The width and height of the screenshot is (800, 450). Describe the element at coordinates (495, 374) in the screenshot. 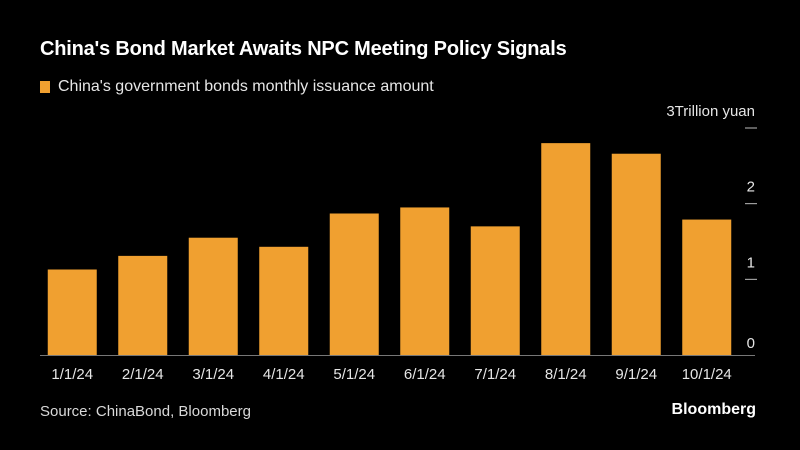

I see `x-tick-label-7-1-24: 7/1/24` at that location.